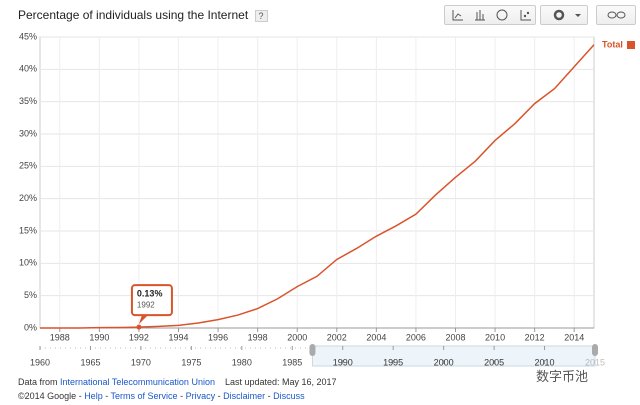 This screenshot has height=405, width=640. I want to click on scatter-icon, so click(525, 15).